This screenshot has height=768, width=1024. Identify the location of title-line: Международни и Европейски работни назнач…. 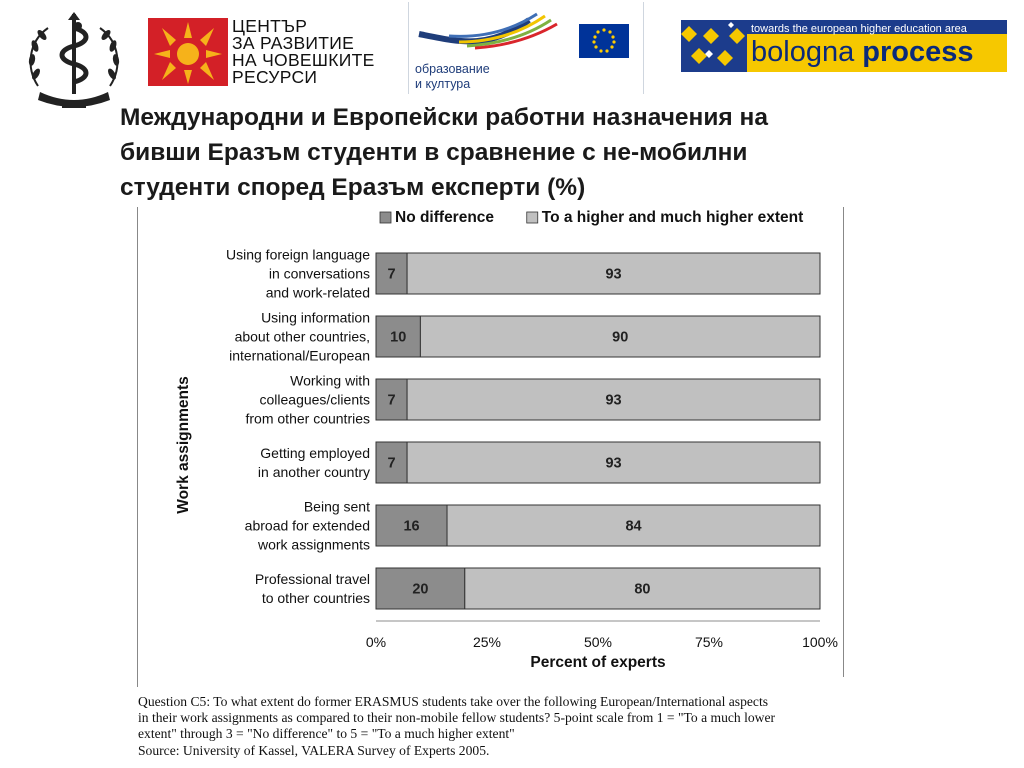
(444, 117).